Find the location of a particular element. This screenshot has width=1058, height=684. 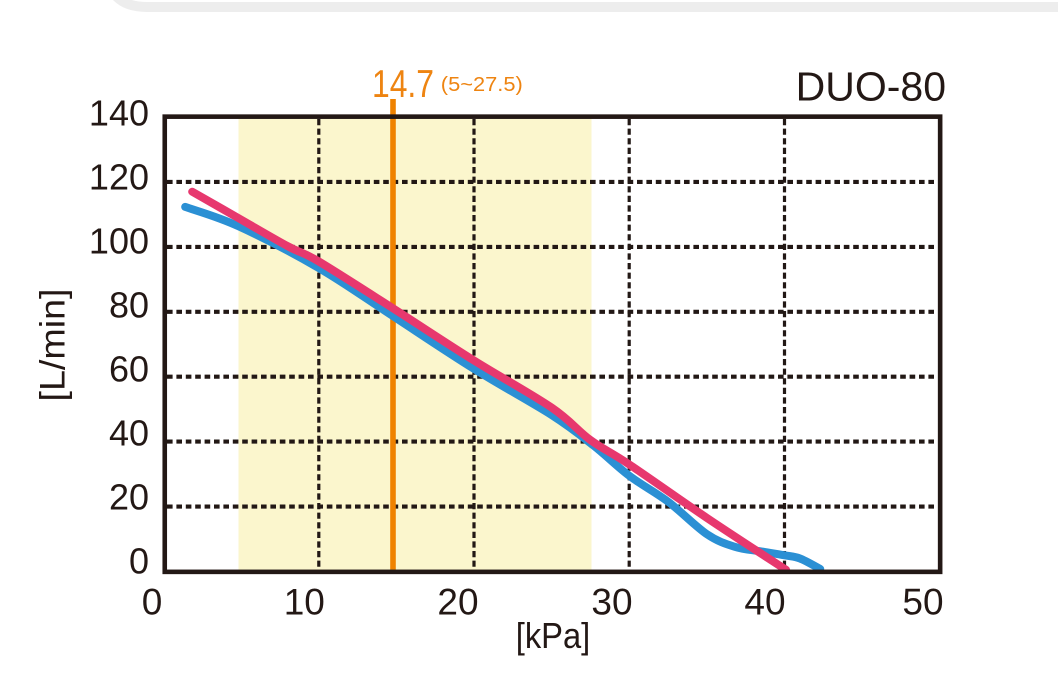

svg-text: 80 is located at coordinates (129, 305).